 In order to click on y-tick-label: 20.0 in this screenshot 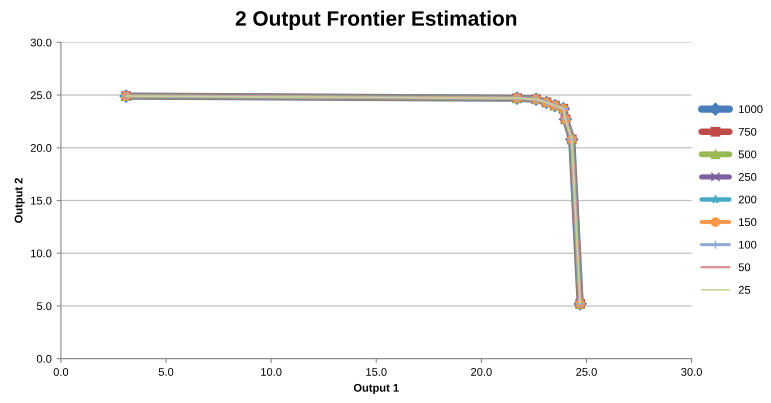, I will do `click(41, 148)`.